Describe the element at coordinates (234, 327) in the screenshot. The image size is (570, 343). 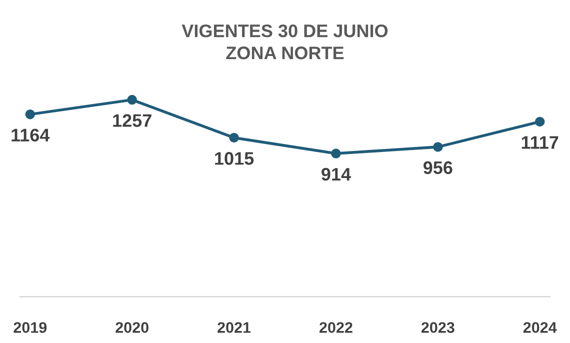
I see `x-tick-label: 2021` at that location.